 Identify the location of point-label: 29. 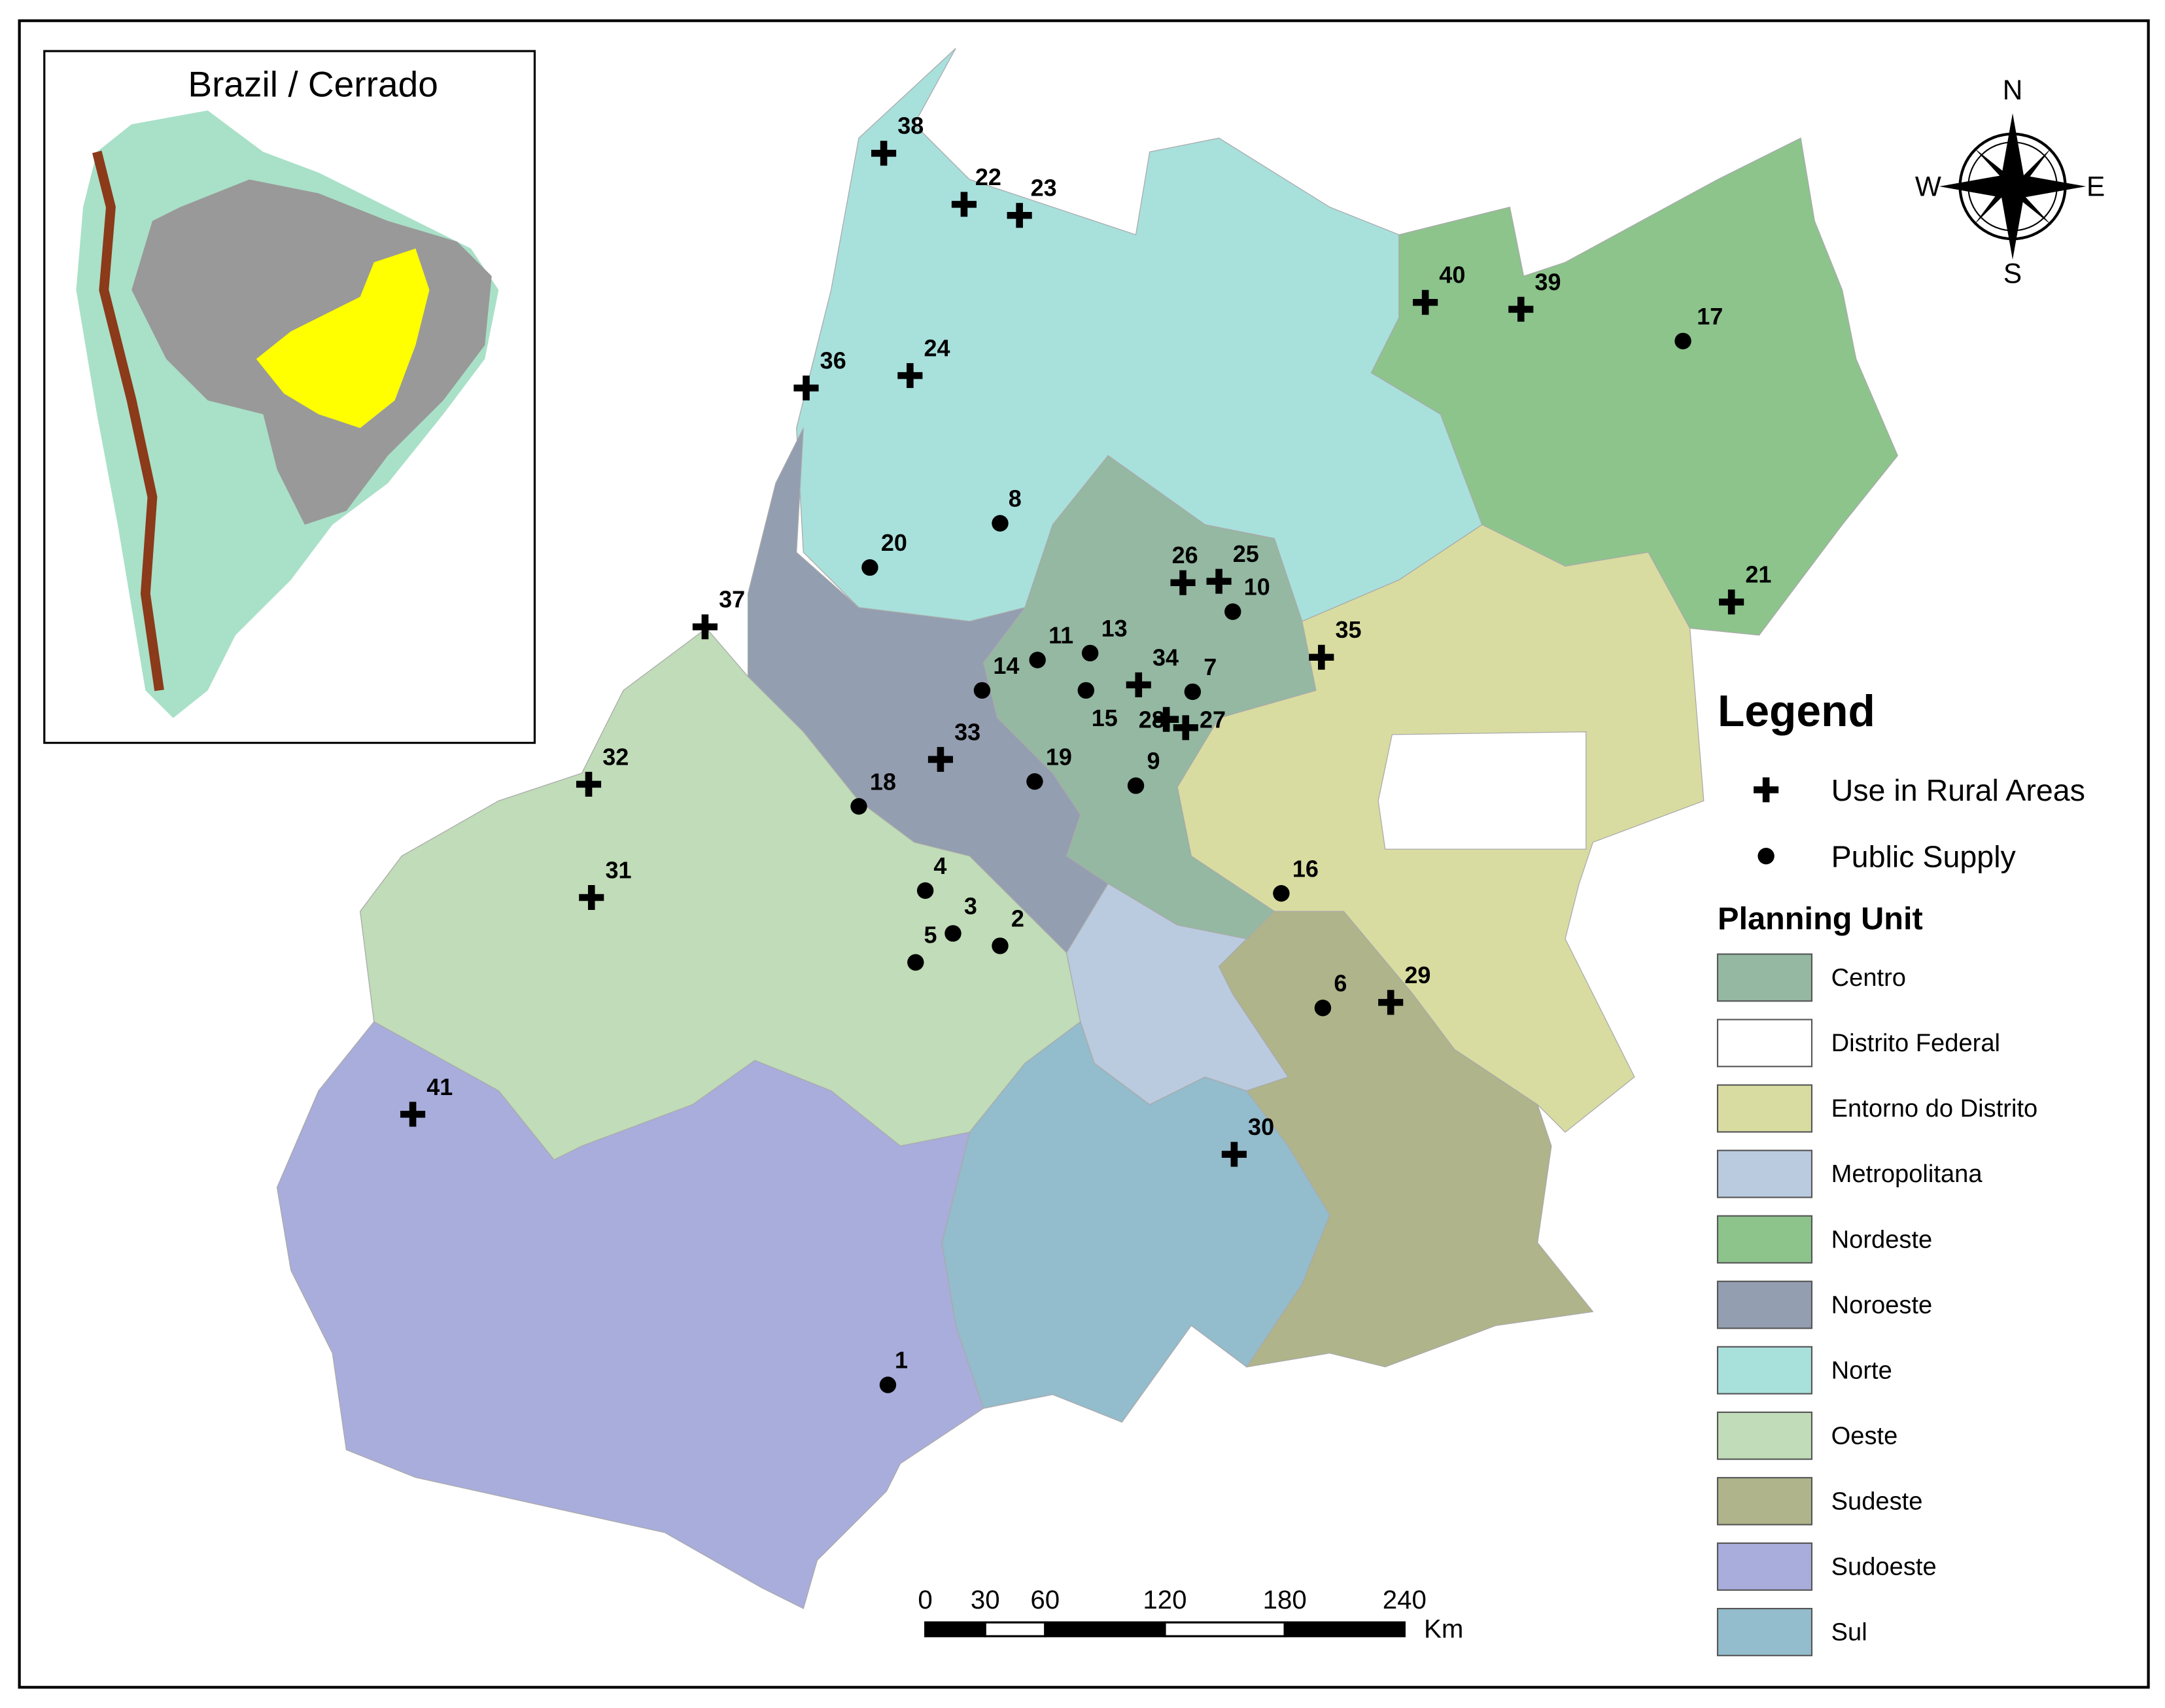
(1417, 975).